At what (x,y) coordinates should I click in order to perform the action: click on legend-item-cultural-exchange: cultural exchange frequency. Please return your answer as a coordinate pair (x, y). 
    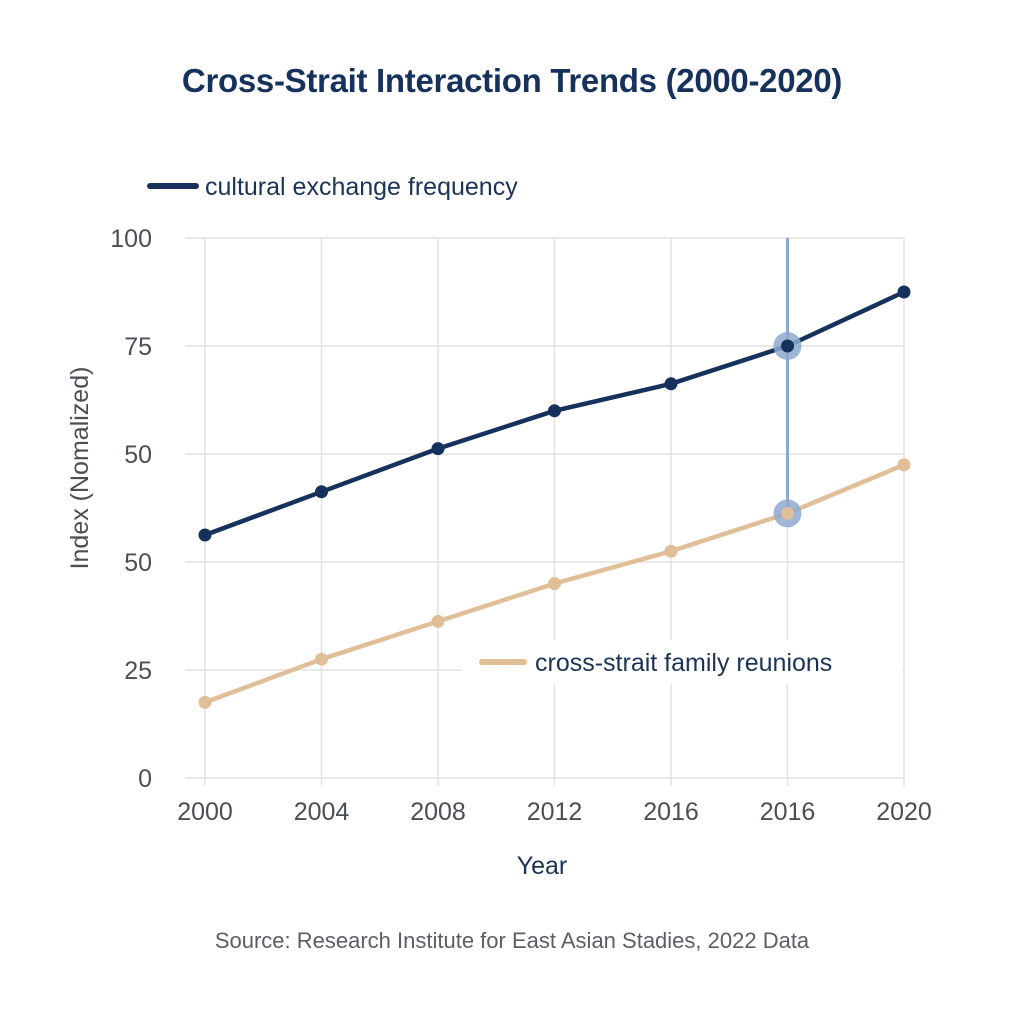
    Looking at the image, I should click on (332, 187).